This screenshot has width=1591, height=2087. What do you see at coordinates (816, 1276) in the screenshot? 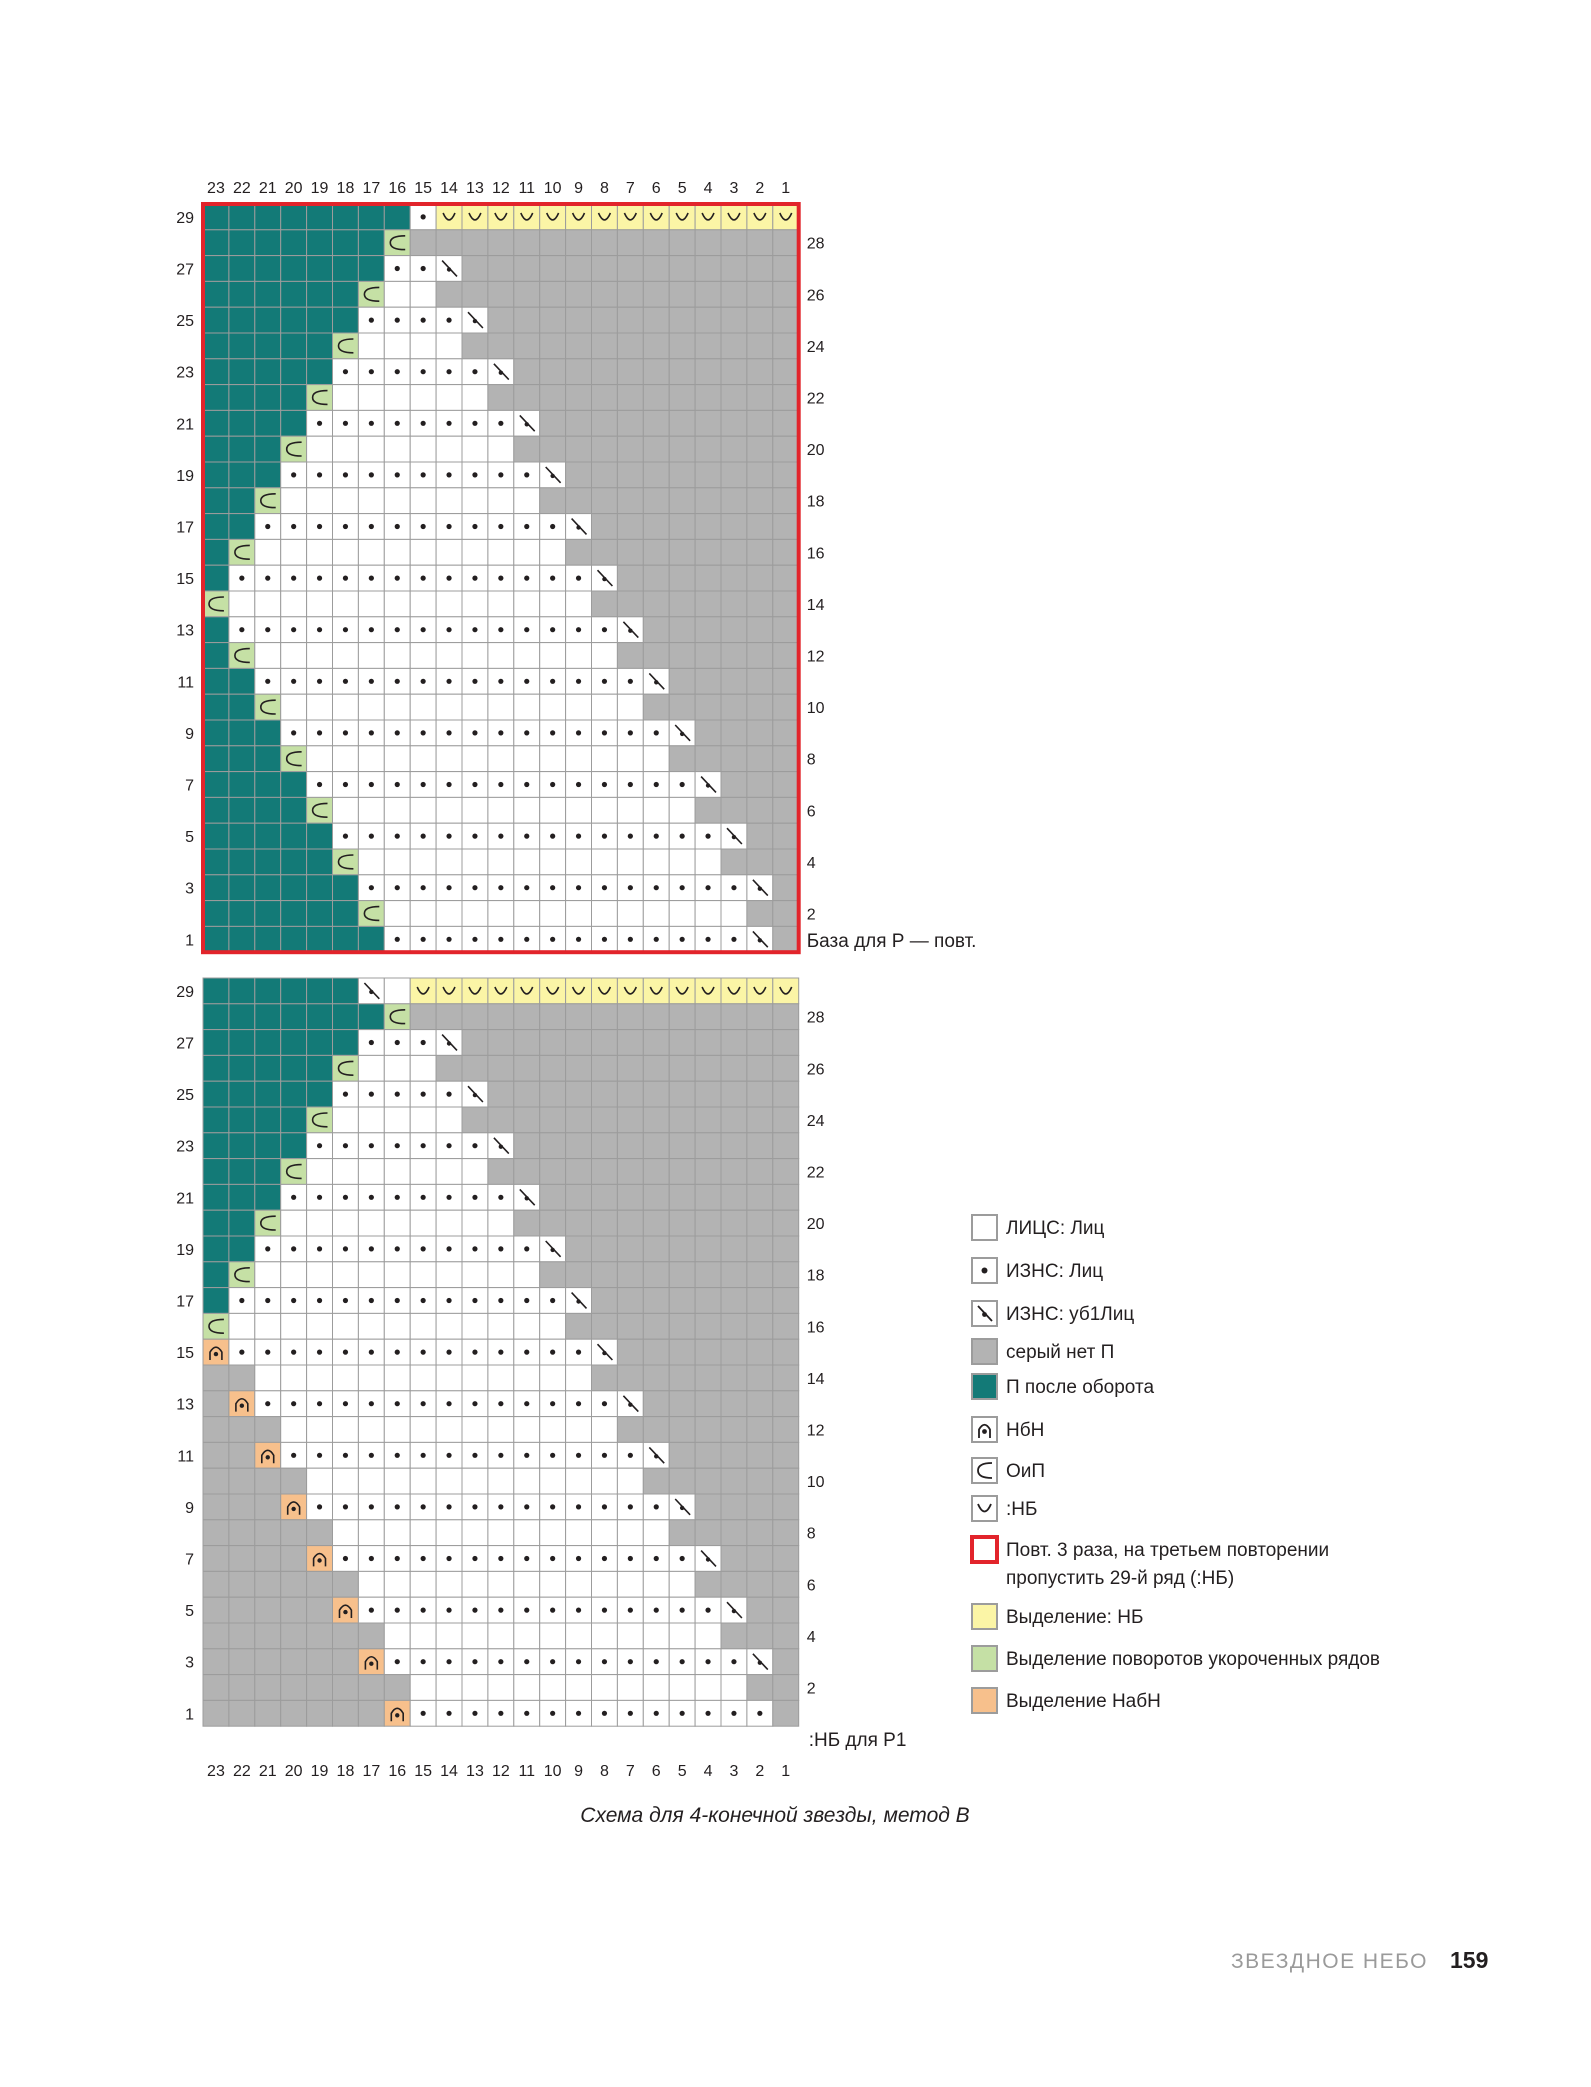
I see `row-number: 18` at bounding box center [816, 1276].